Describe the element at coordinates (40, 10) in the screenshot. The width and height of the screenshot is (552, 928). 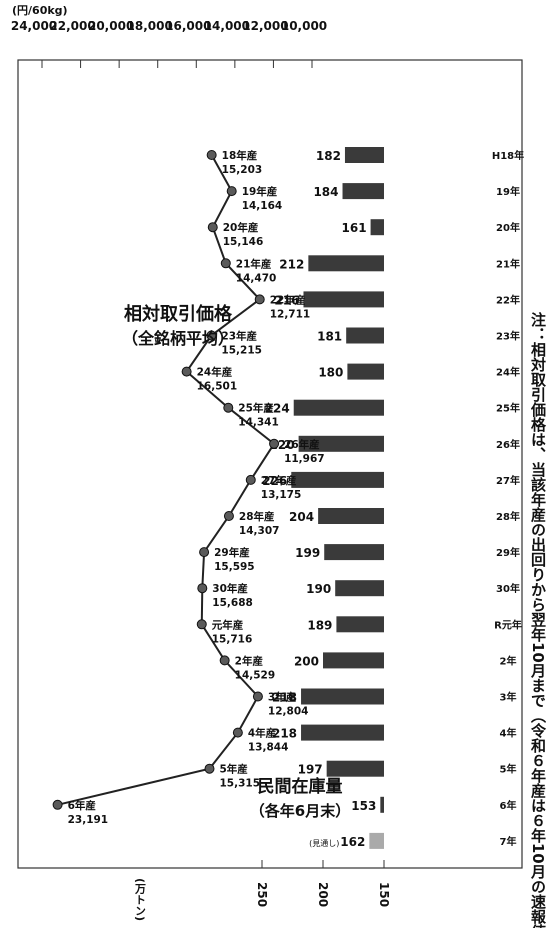
I see `price-axis-unit: (円/60kg)` at that location.